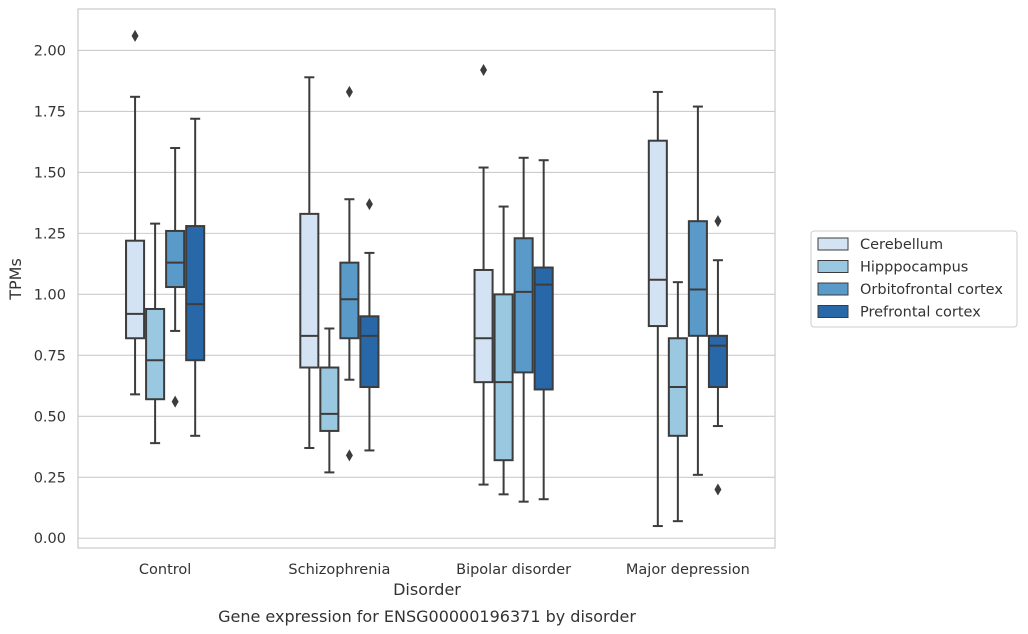 The height and width of the screenshot is (634, 1028). I want to click on y-tick-label: 0.50, so click(50, 417).